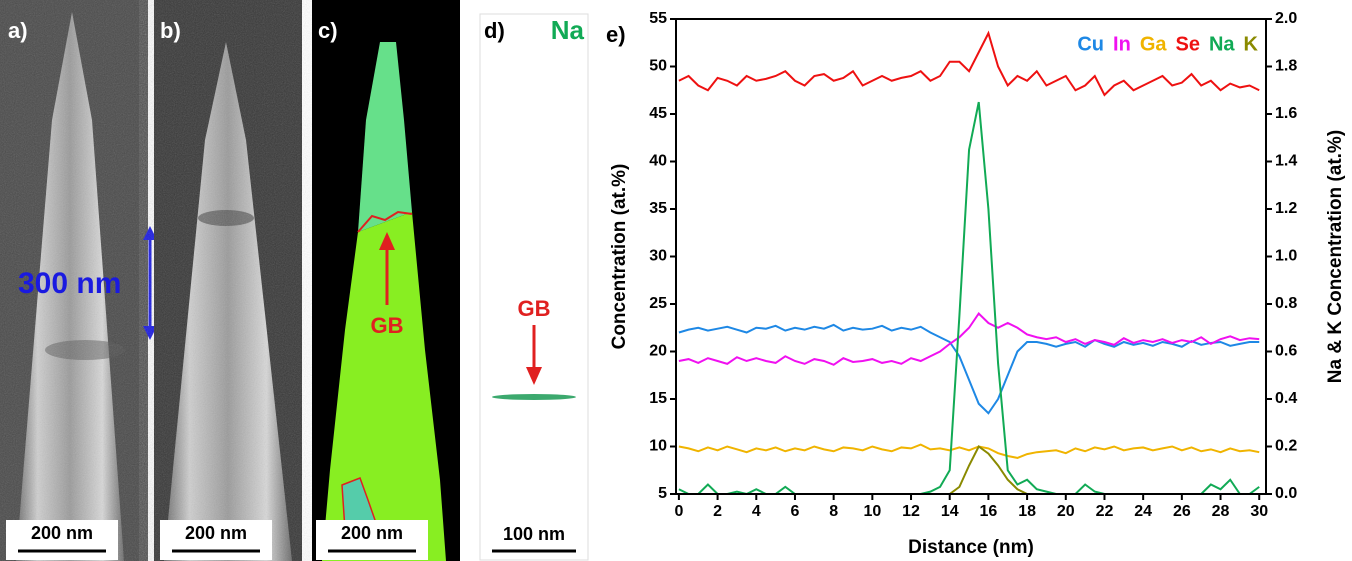 The height and width of the screenshot is (561, 1352). I want to click on x-tick-label: 16, so click(989, 511).